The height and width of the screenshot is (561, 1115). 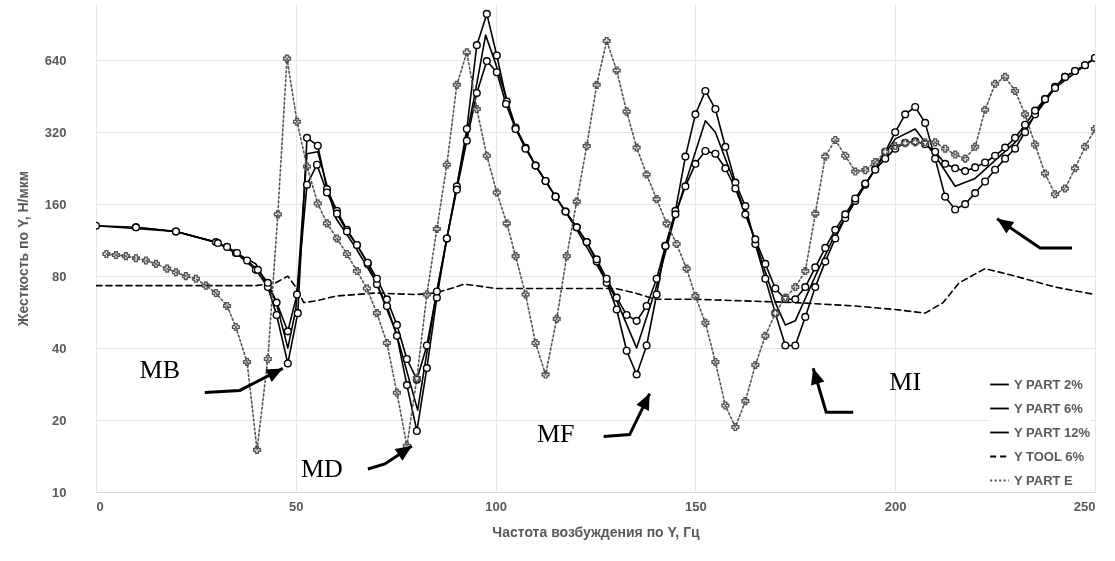 What do you see at coordinates (496, 506) in the screenshot?
I see `x-tick-label: 100` at bounding box center [496, 506].